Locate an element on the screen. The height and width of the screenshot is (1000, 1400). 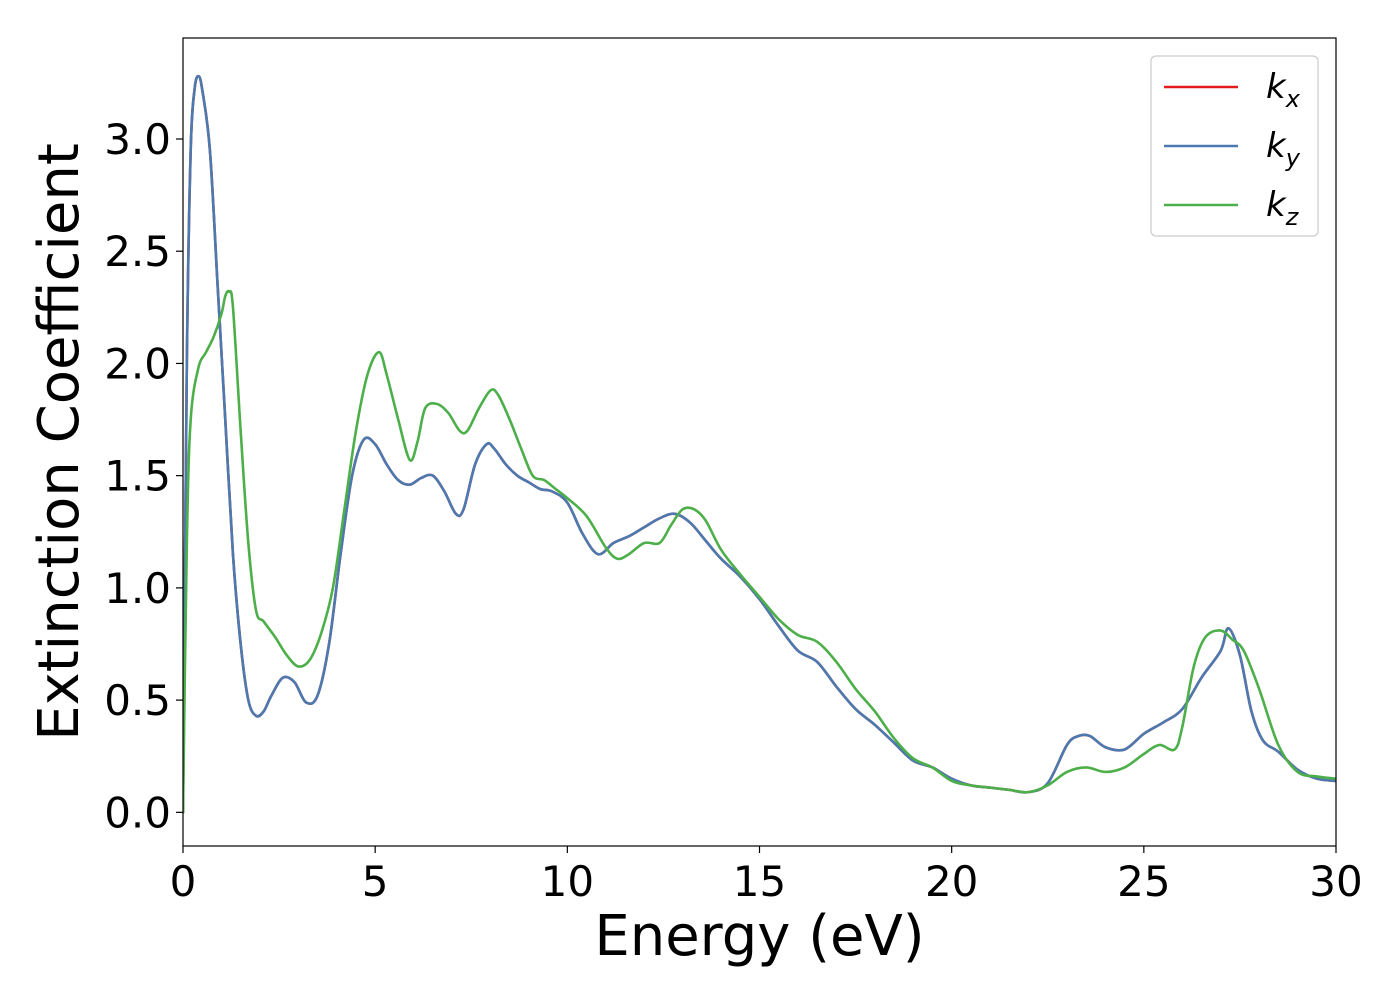
x-tick-label: 20 is located at coordinates (951, 881).